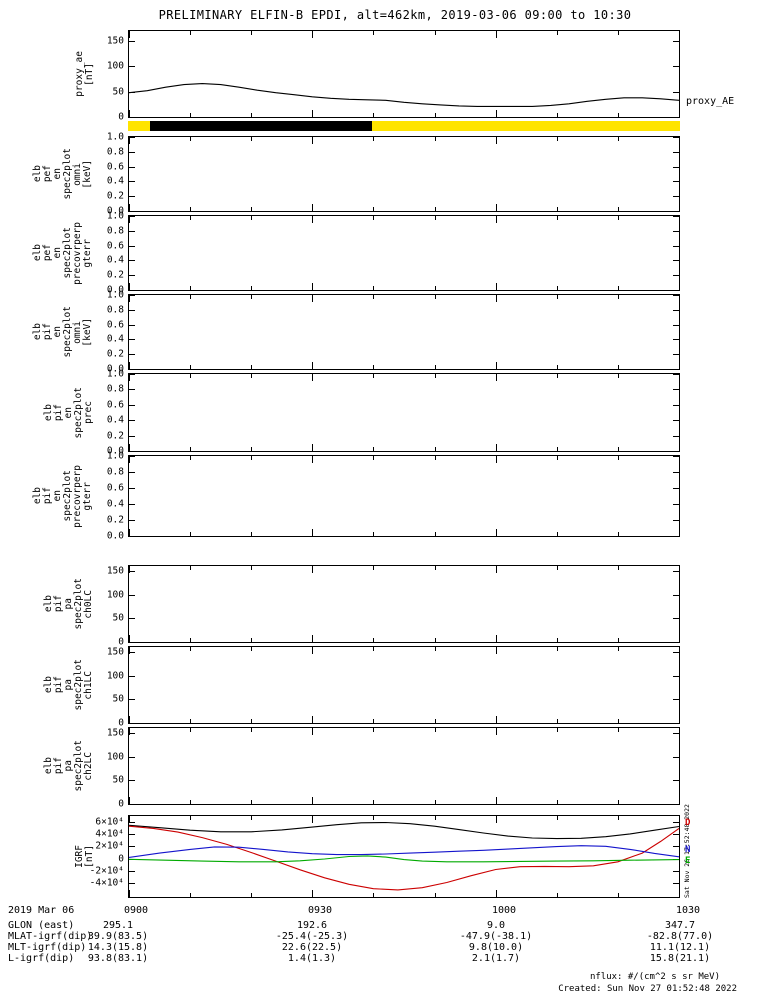 Image resolution: width=775 pixels, height=1000 pixels. What do you see at coordinates (78, 766) in the screenshot?
I see `panel-ylabel-line: spec2plot` at bounding box center [78, 766].